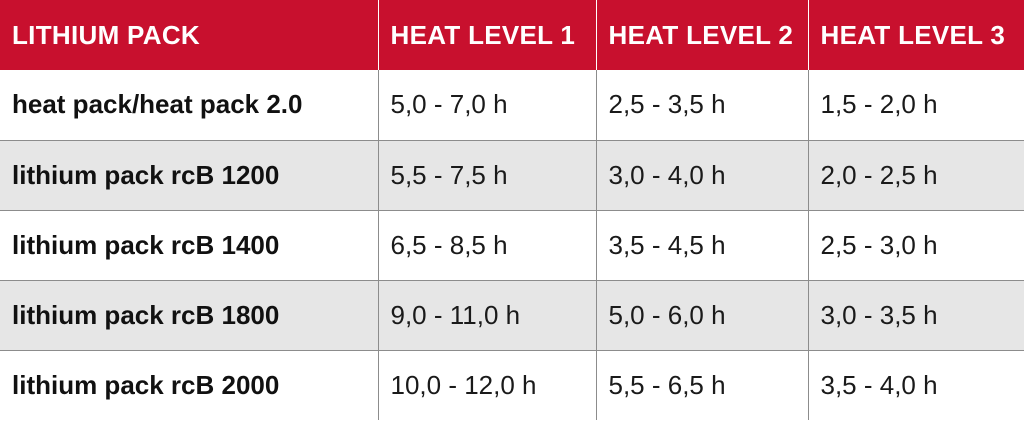 The image size is (1024, 421). What do you see at coordinates (487, 105) in the screenshot?
I see `heat-level-1-runtime: 5,0 - 7,0 h` at bounding box center [487, 105].